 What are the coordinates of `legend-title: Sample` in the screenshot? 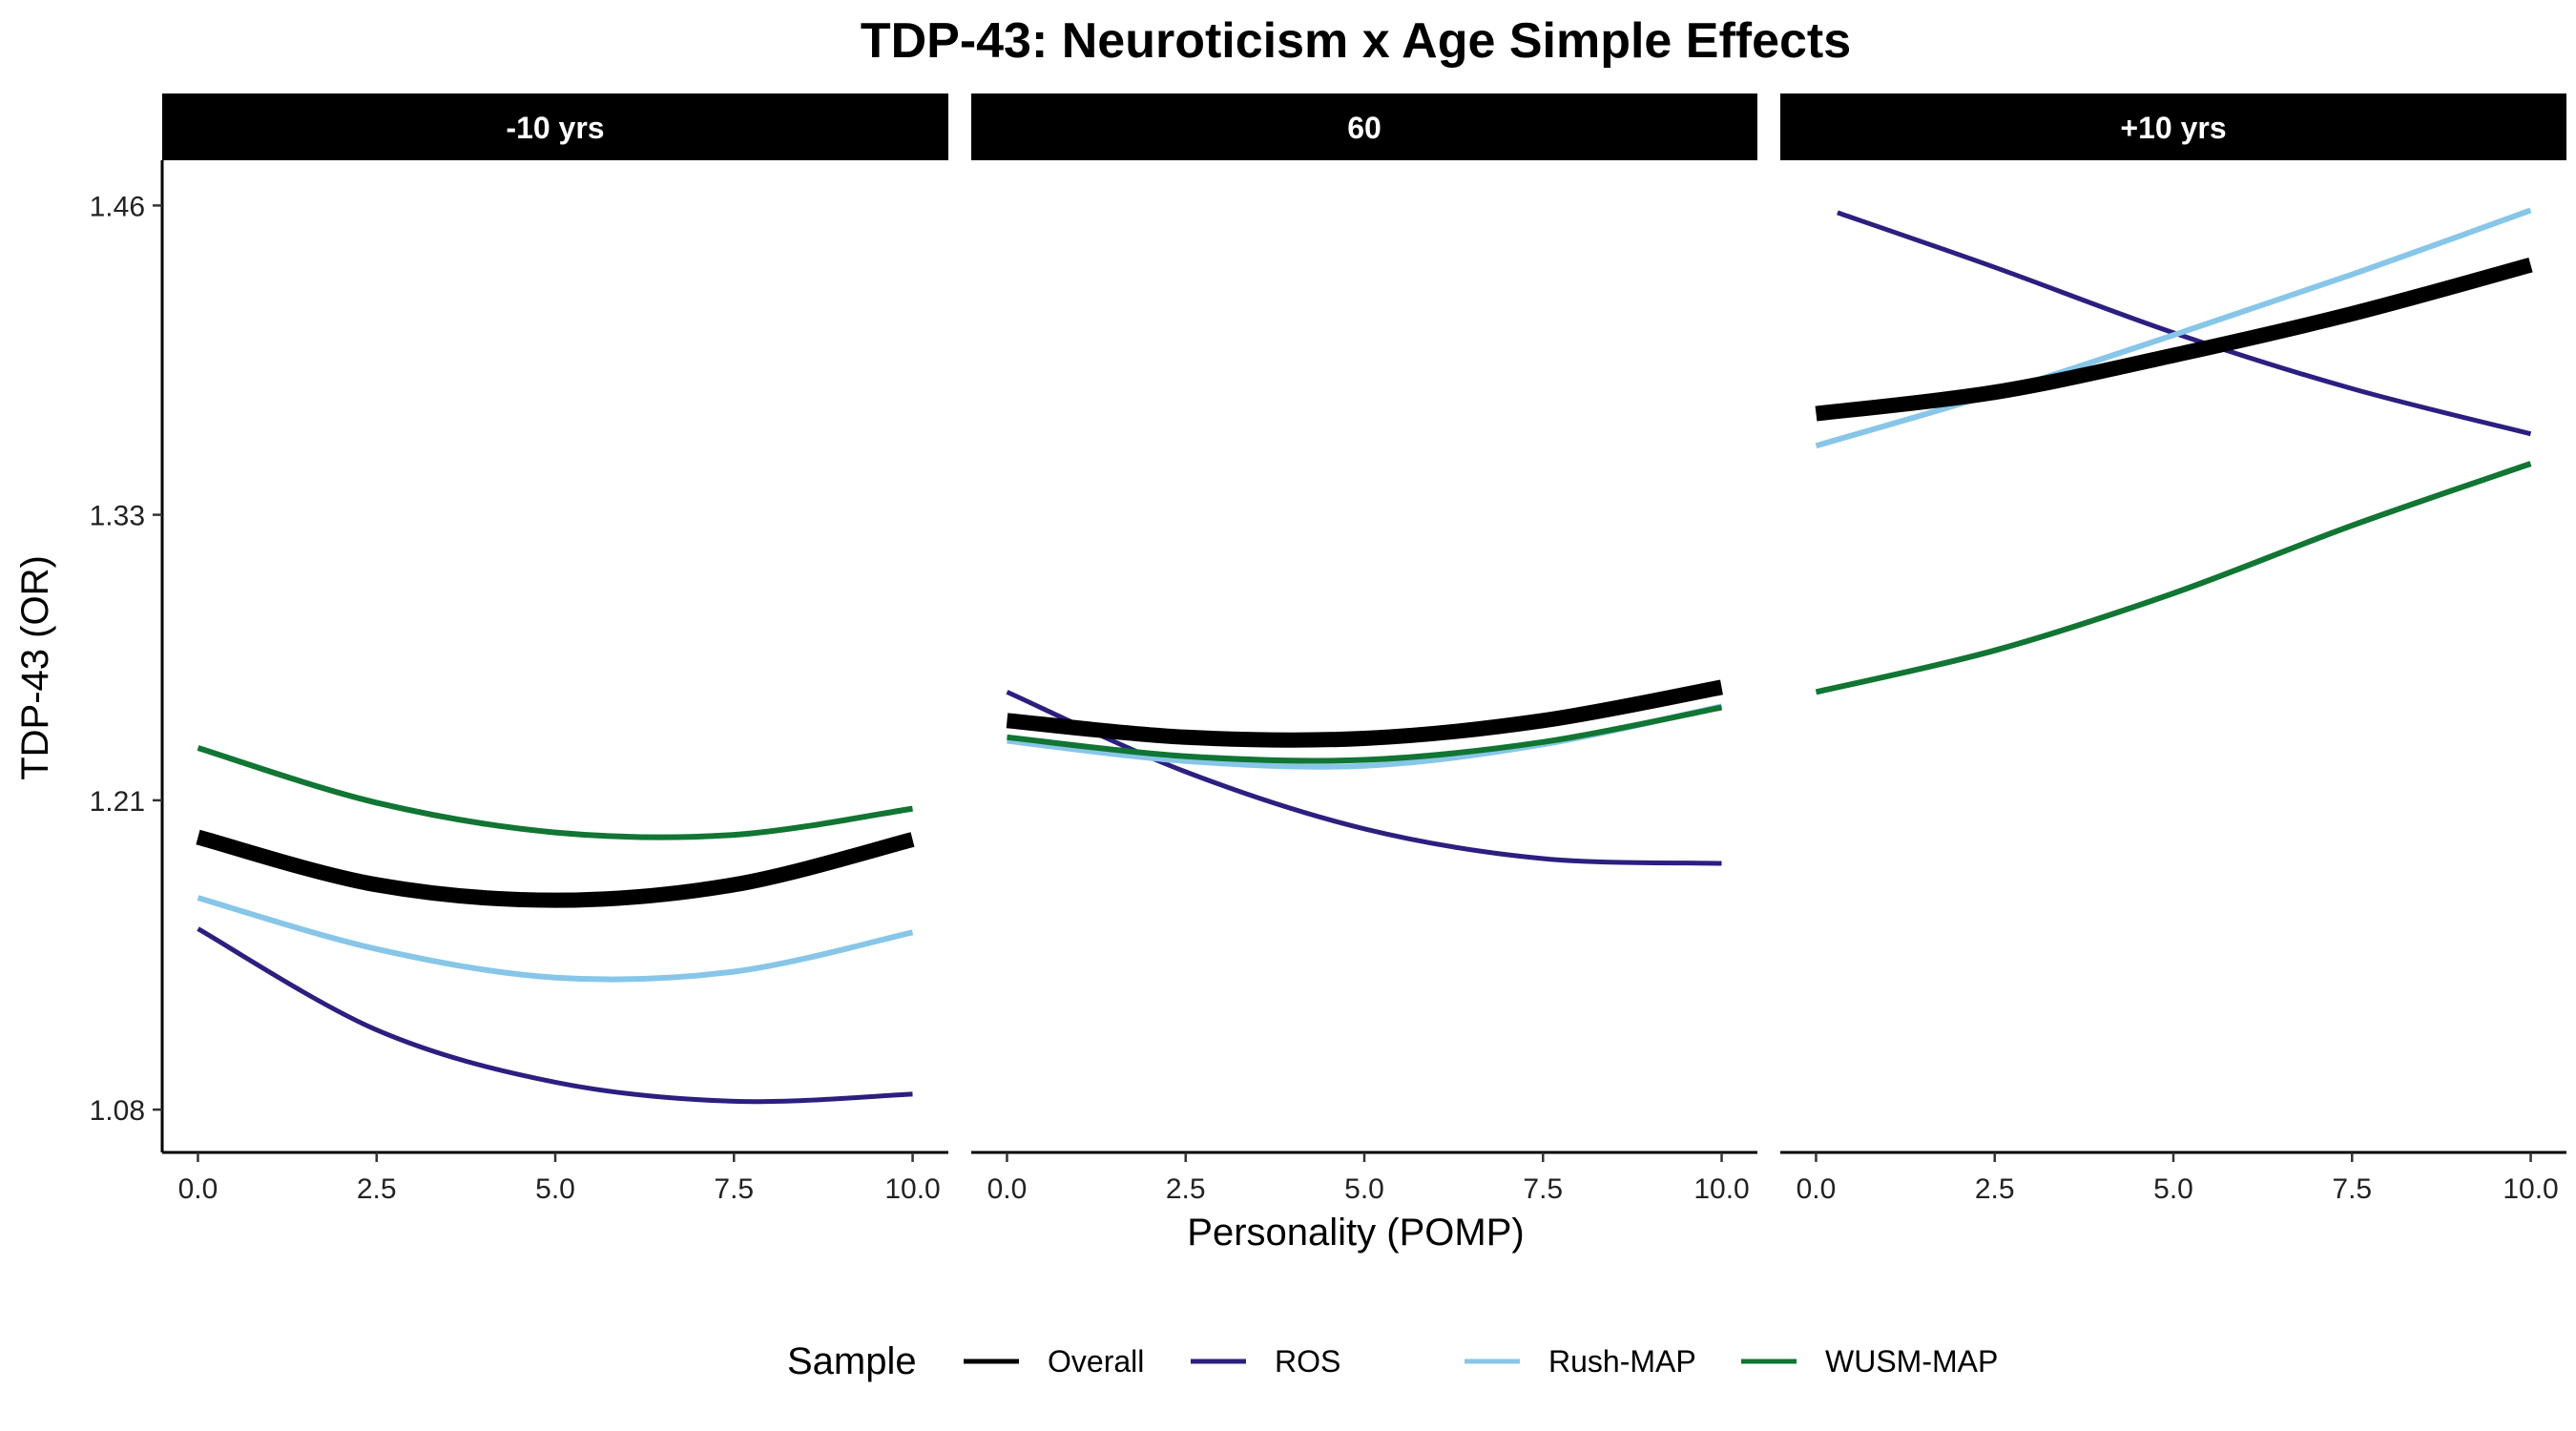 It's located at (852, 1361).